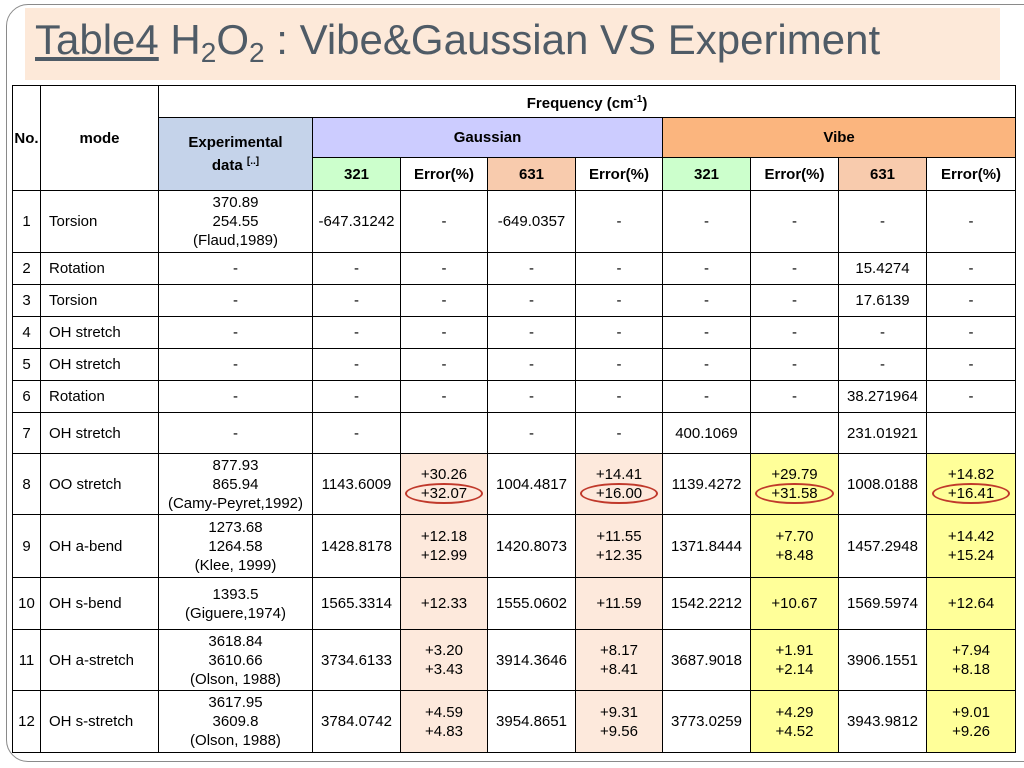 Image resolution: width=1024 pixels, height=768 pixels. What do you see at coordinates (619, 731) in the screenshot?
I see `cell-line: +9.56` at bounding box center [619, 731].